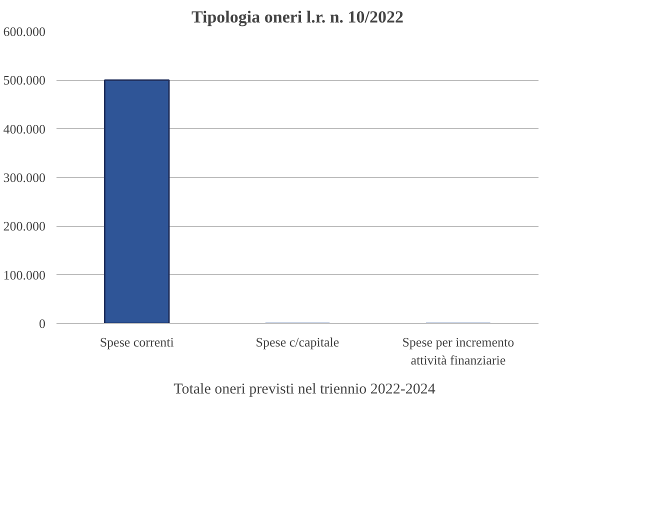  What do you see at coordinates (24, 31) in the screenshot?
I see `y-tick-label: 600.000` at bounding box center [24, 31].